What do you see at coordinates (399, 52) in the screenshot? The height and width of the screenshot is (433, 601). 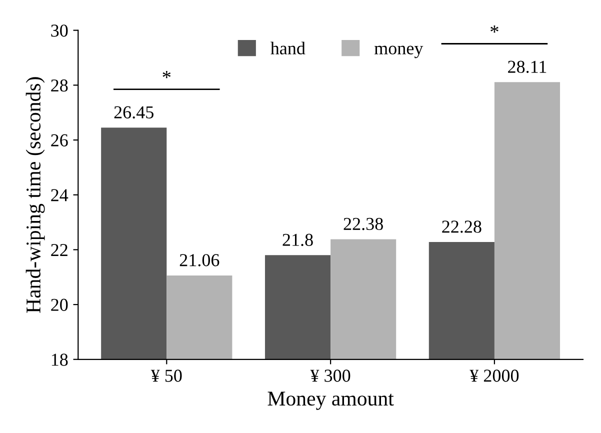 I see `legend-label: money` at bounding box center [399, 52].